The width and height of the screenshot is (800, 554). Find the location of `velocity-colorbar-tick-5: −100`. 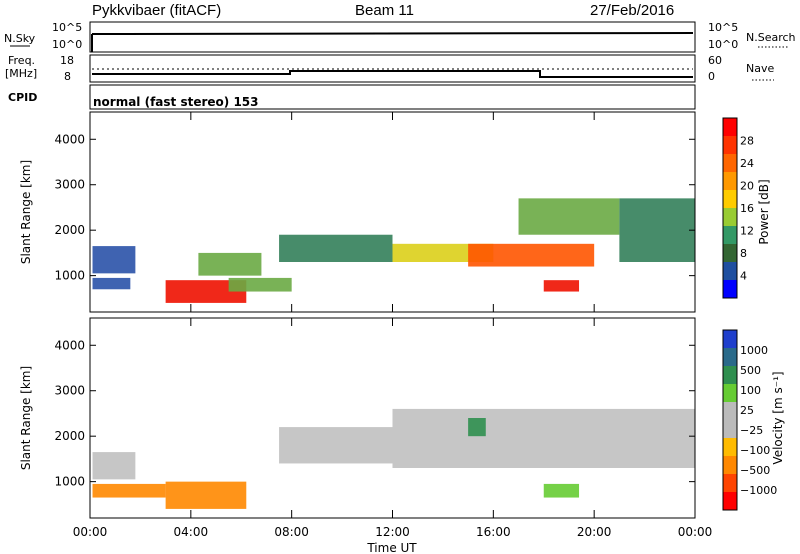

velocity-colorbar-tick-5: −100 is located at coordinates (755, 450).